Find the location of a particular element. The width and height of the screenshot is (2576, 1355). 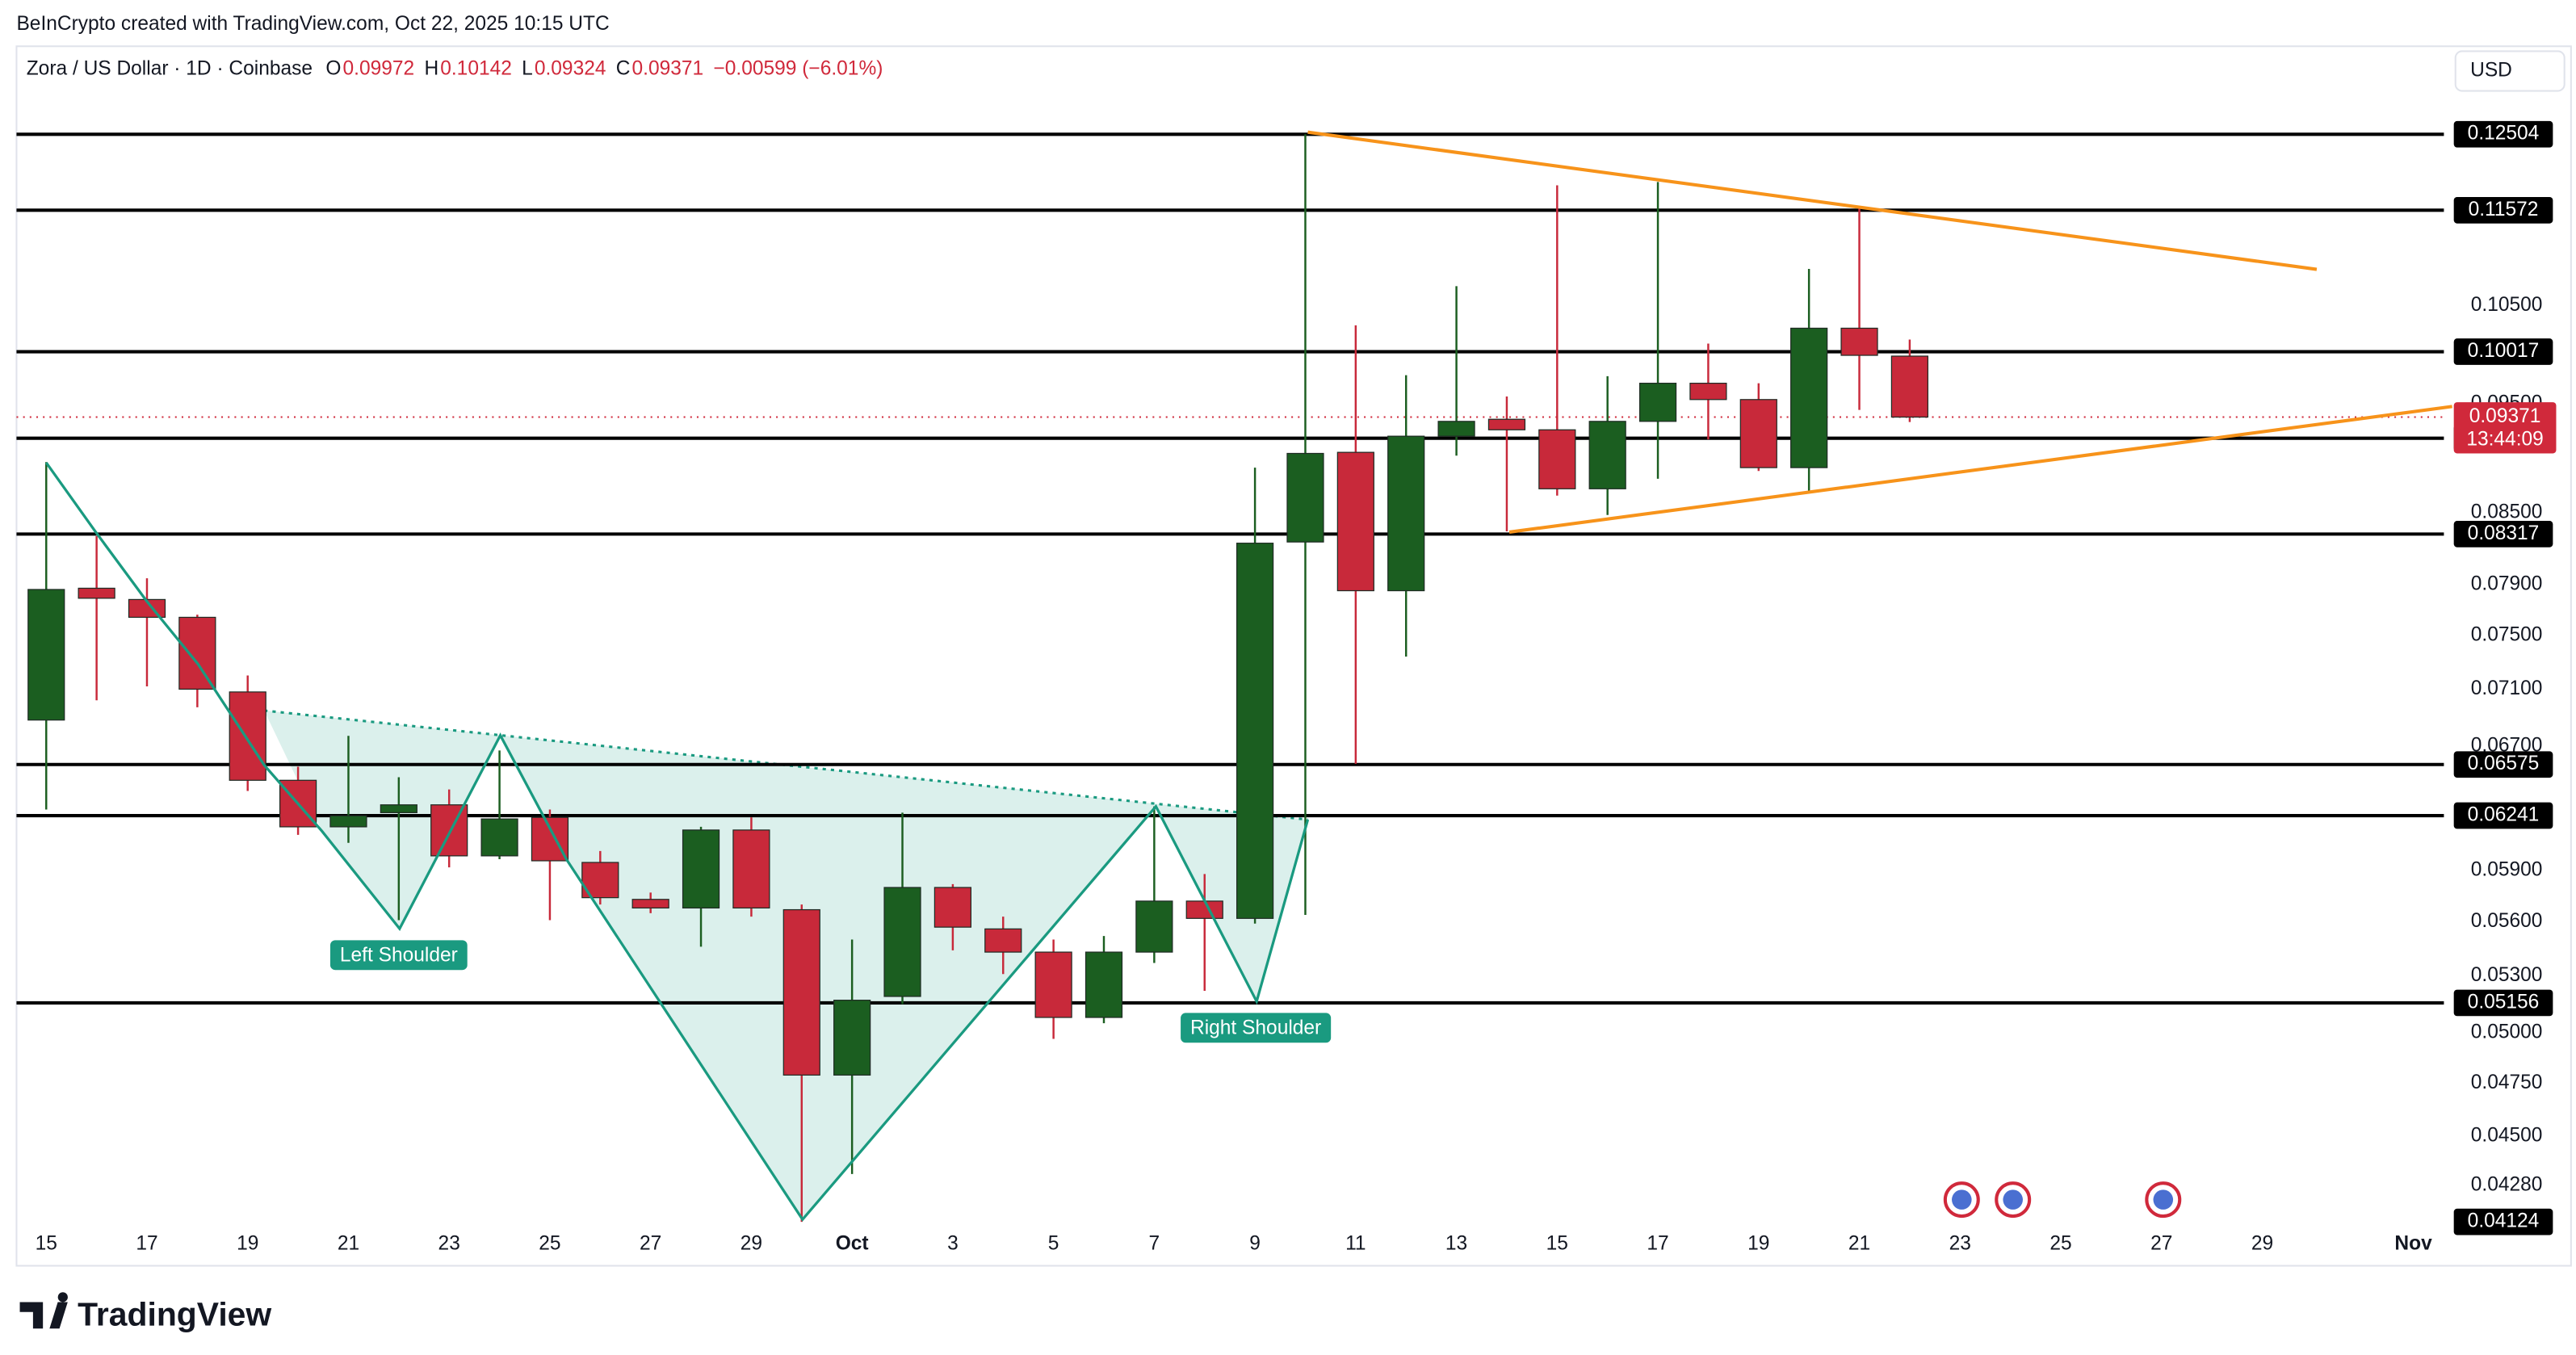

level-label: 0.12504 is located at coordinates (2504, 134).